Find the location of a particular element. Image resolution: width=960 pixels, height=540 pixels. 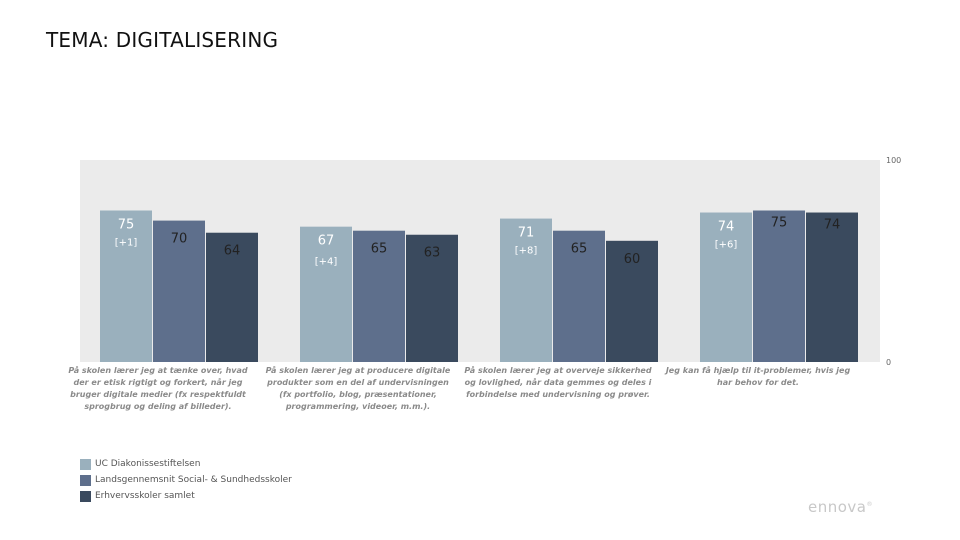

category-label-2-line-1: og lovlighed, når data gemmes og deles i is located at coordinates (558, 382).